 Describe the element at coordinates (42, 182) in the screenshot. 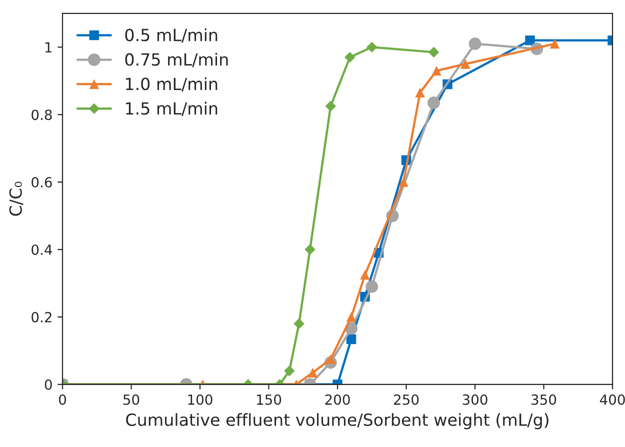

I see `y-tick-label: 0.6` at that location.